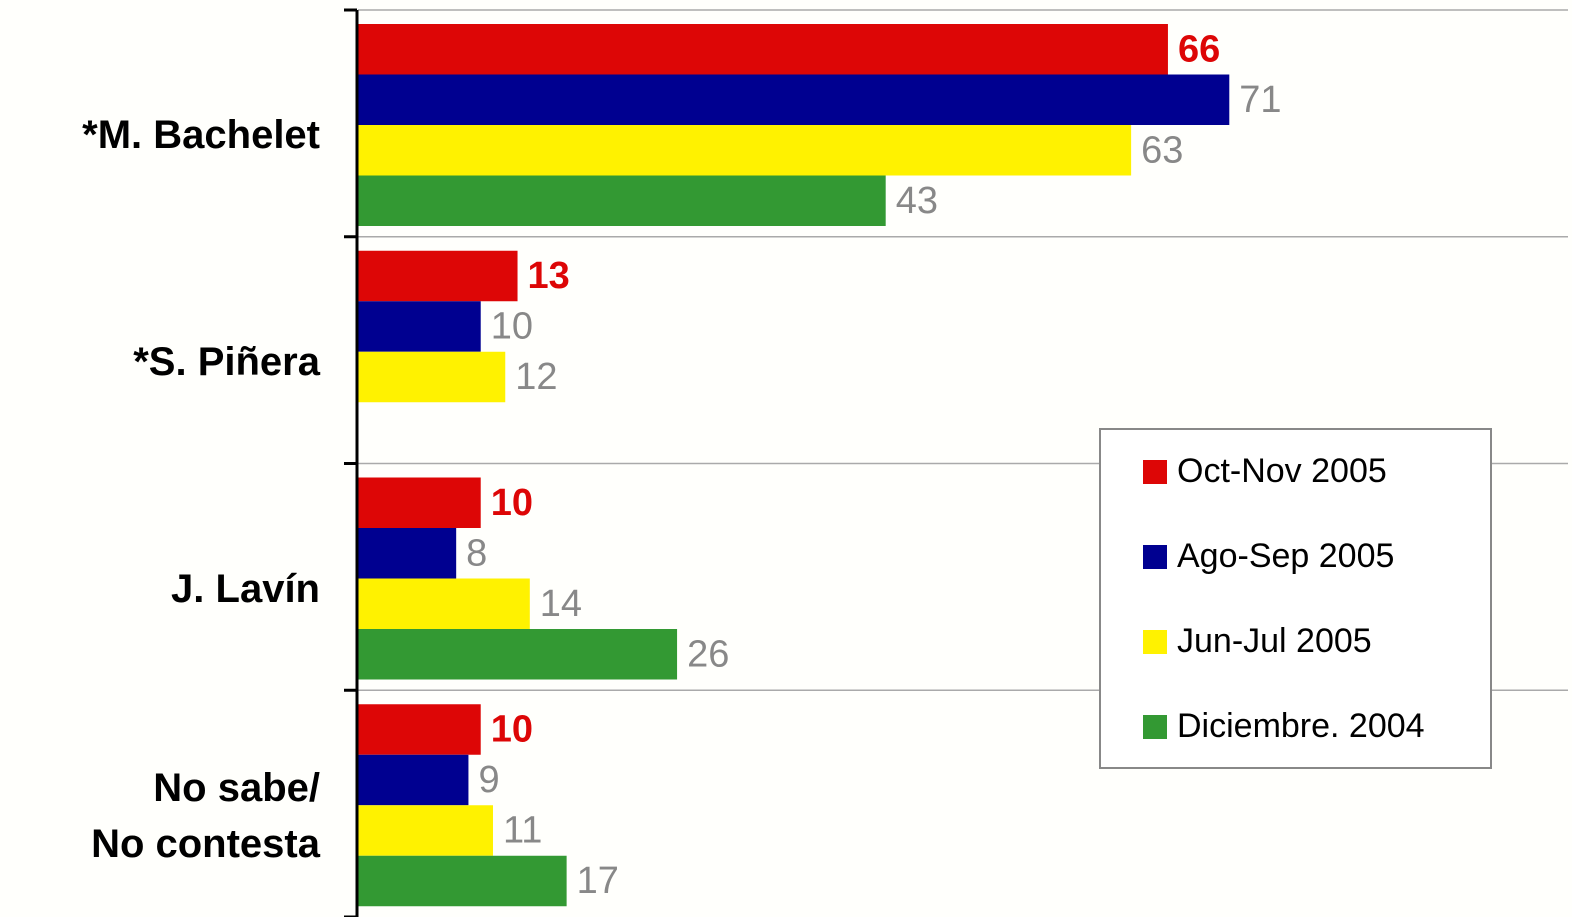  What do you see at coordinates (1286, 556) in the screenshot?
I see `legend-label: Ago-Sep 2005` at bounding box center [1286, 556].